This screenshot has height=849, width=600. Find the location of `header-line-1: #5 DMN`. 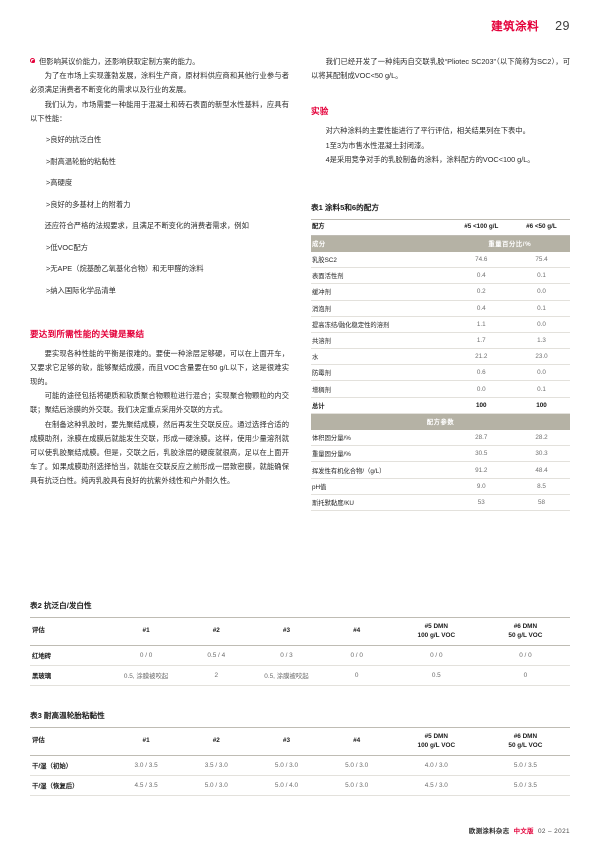

header-line-1: #5 DMN is located at coordinates (436, 626).